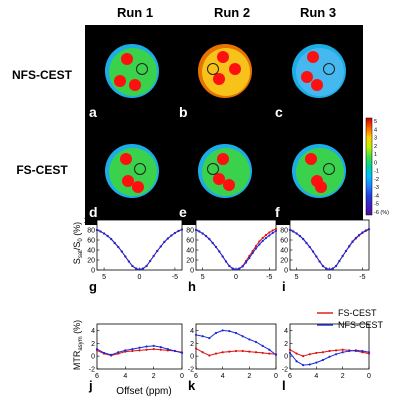 The width and height of the screenshot is (400, 400). Describe the element at coordinates (91, 231) in the screenshot. I see `y-tick-label: 80` at that location.